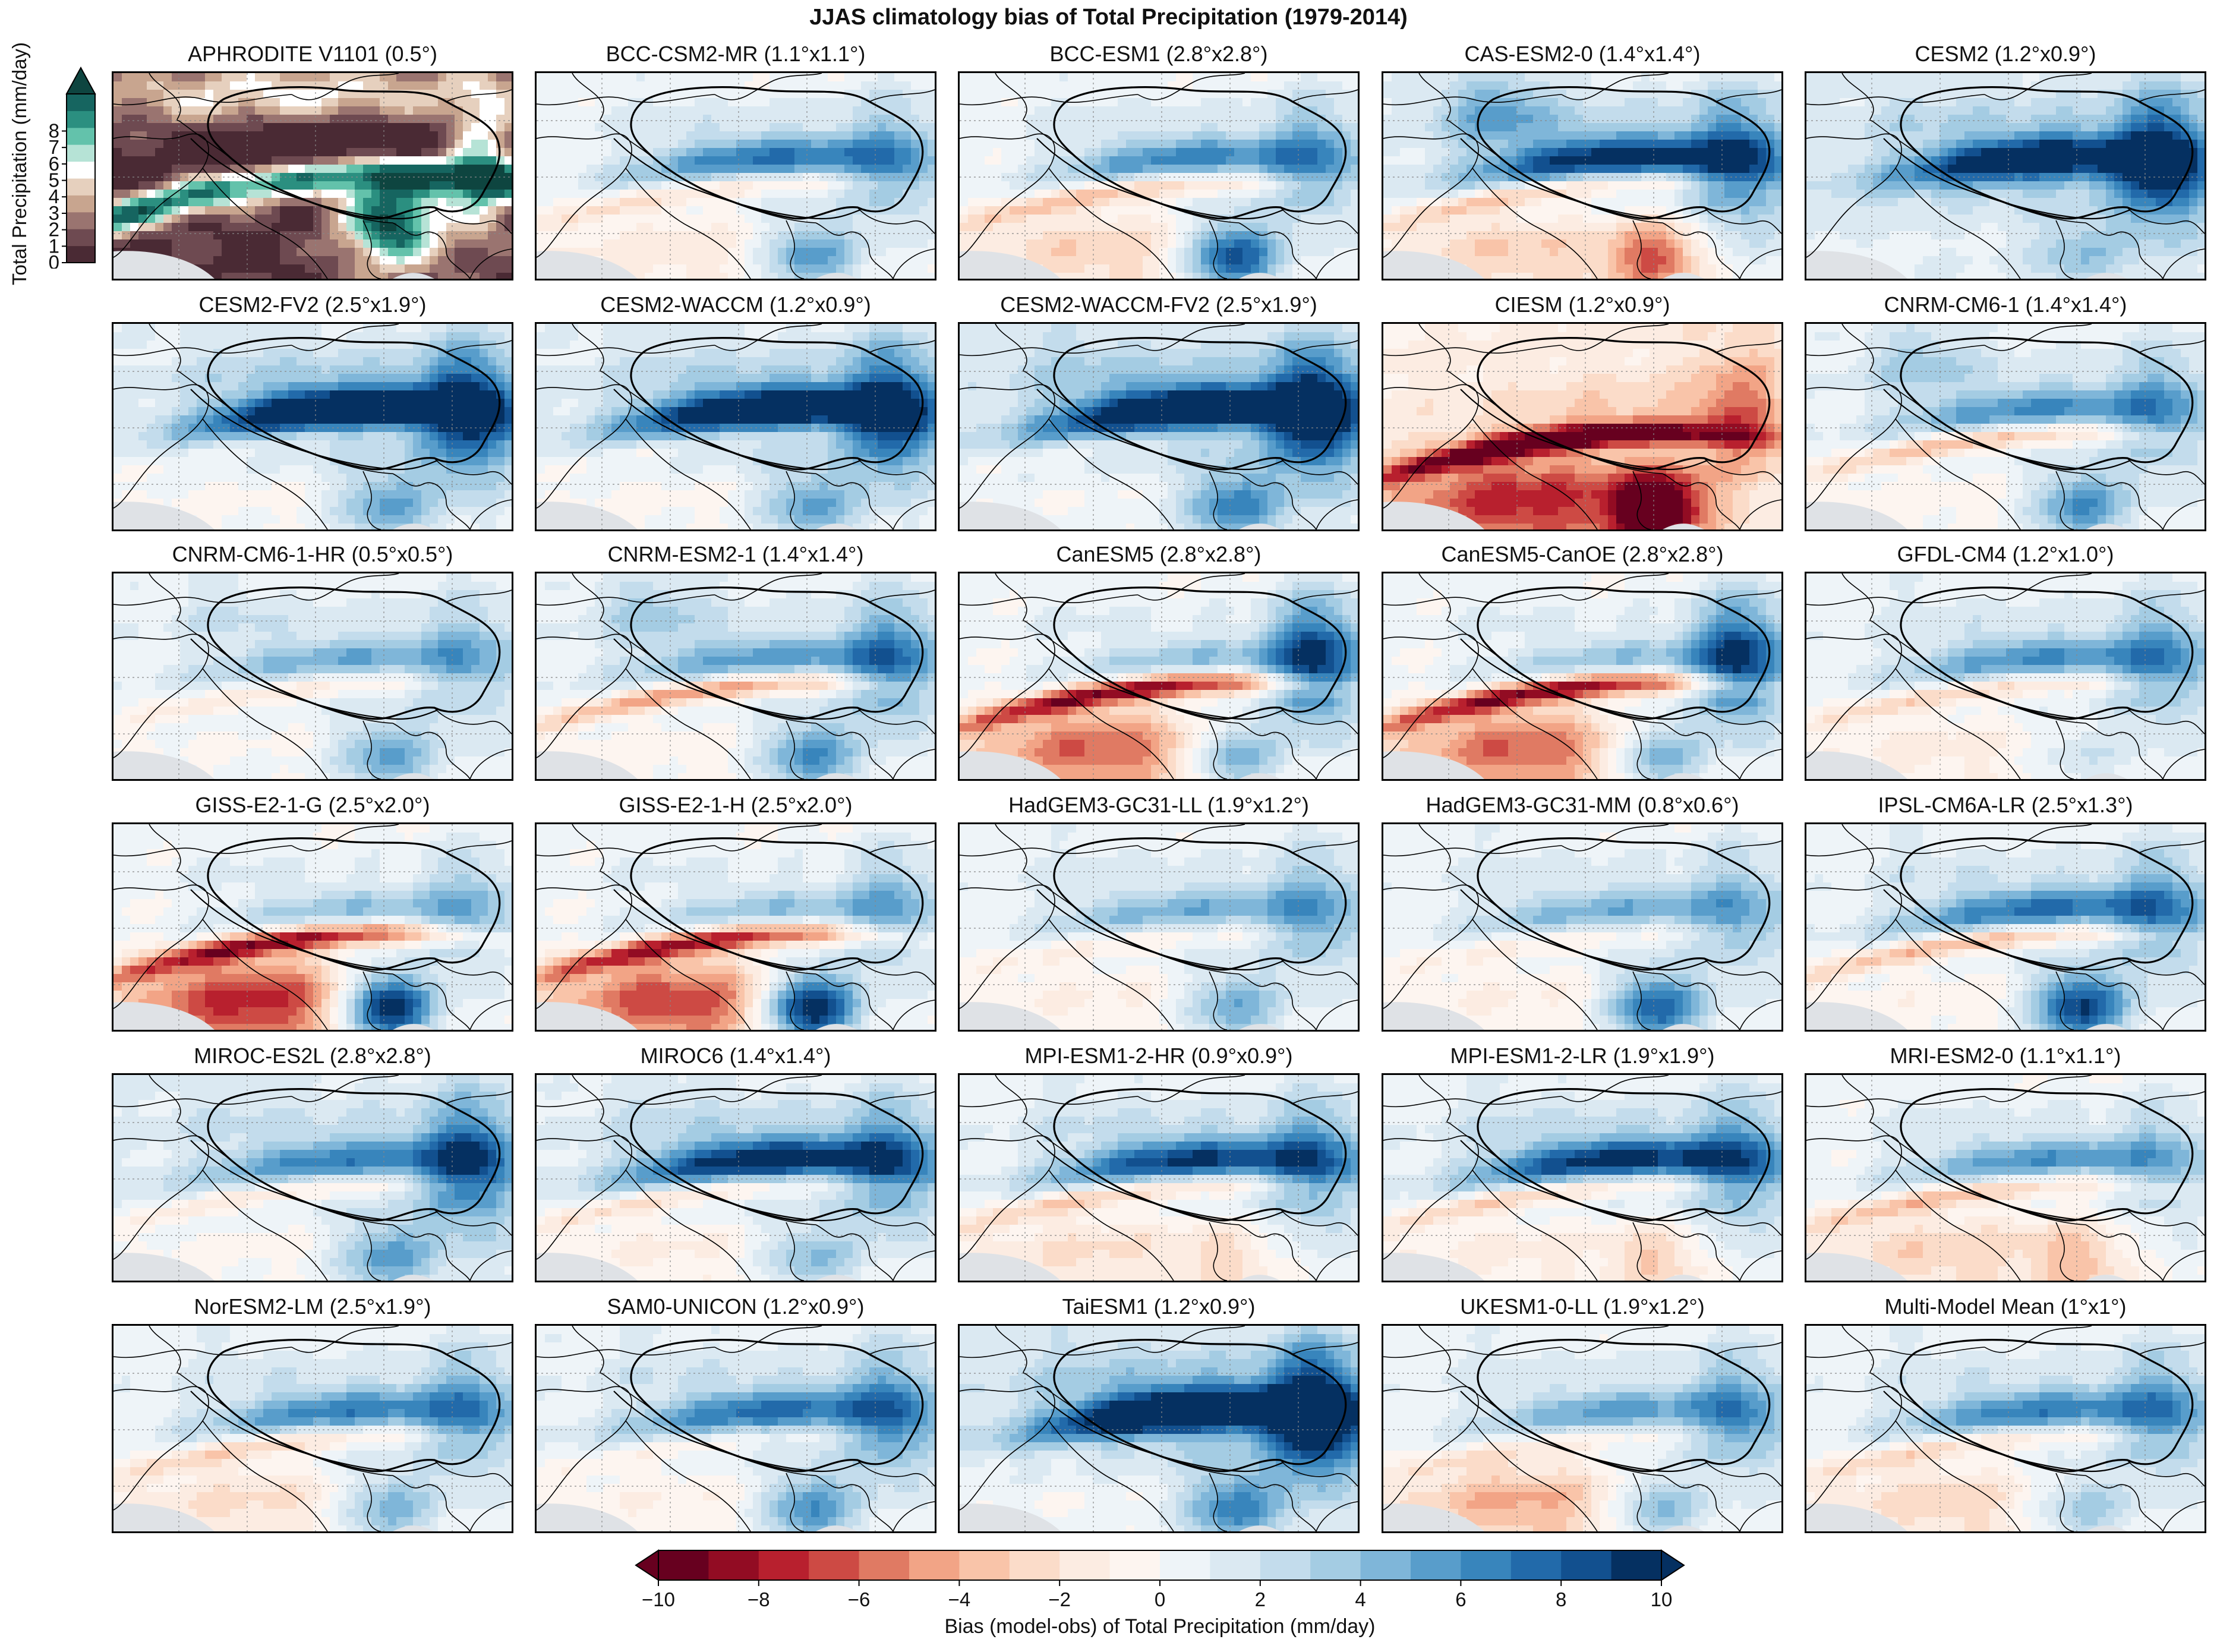  Describe the element at coordinates (1158, 1306) in the screenshot. I see `panel-title: TaiESM1 (1.2°x0.9°)` at that location.